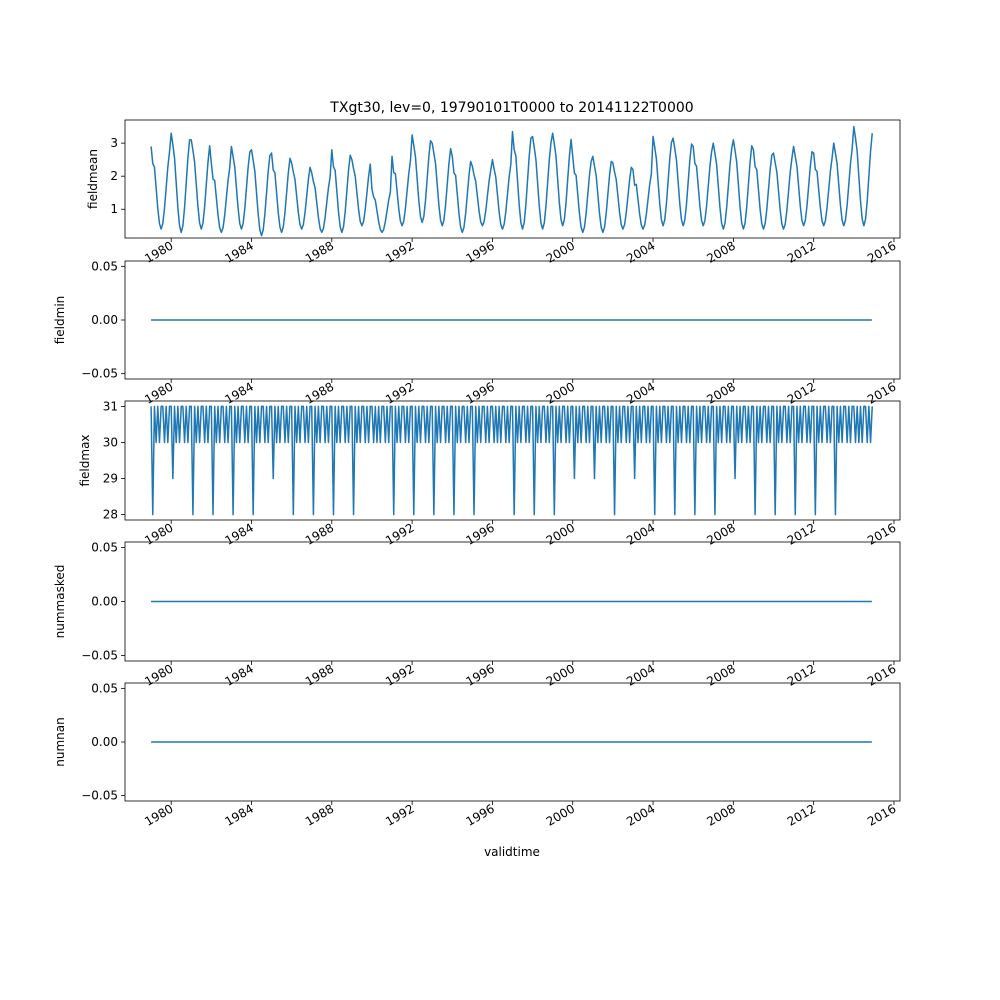 This screenshot has height=1000, width=1000. Describe the element at coordinates (114, 209) in the screenshot. I see `y-tick-label: 1` at that location.